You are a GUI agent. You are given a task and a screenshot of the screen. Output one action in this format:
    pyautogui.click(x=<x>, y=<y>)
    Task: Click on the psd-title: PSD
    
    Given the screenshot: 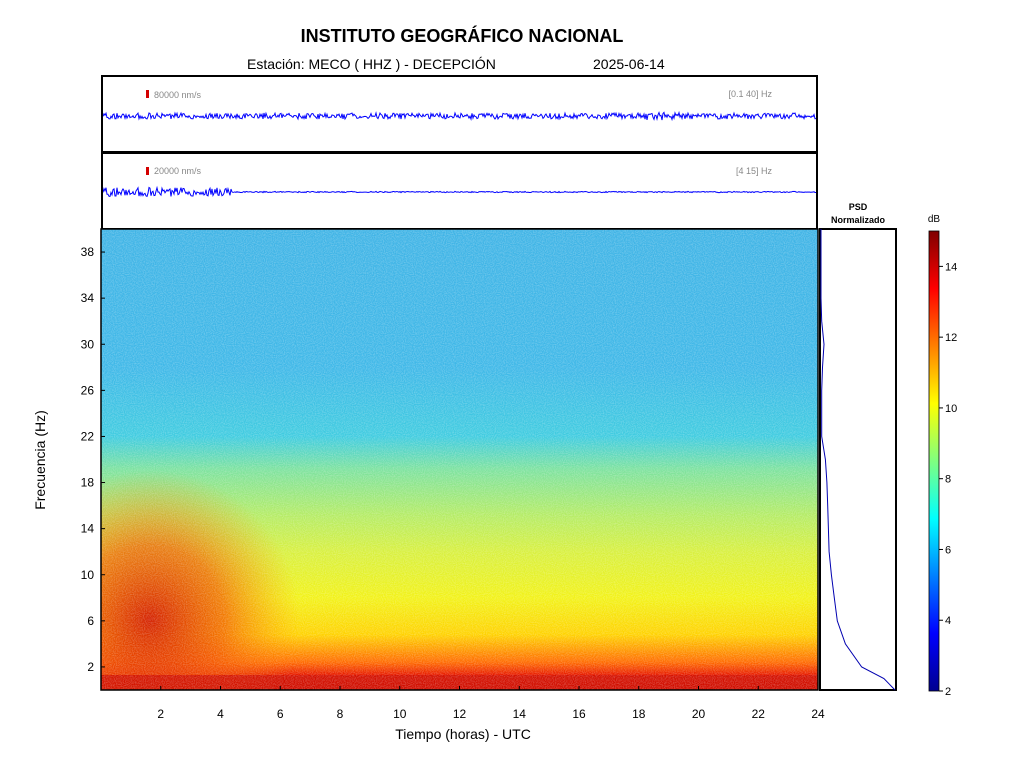 What is the action you would take?
    pyautogui.click(x=858, y=207)
    